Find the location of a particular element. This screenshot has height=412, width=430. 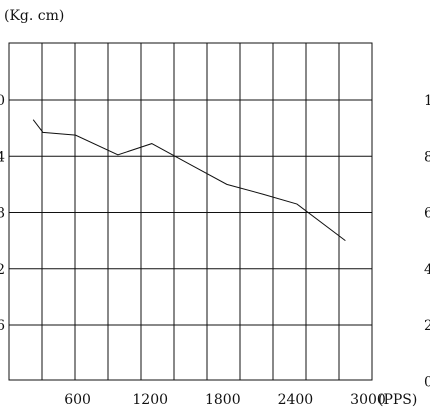

x-tick-label: 1800 is located at coordinates (223, 400).